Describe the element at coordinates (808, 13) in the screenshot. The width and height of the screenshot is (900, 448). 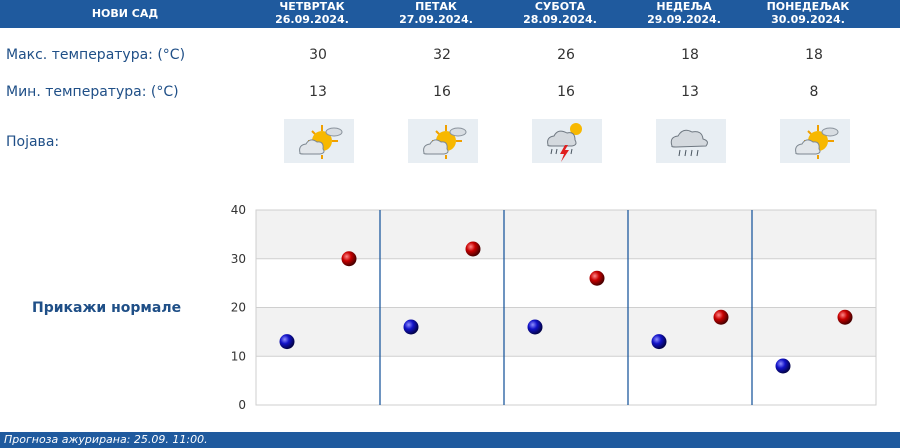
I see `day-header: ПОНЕДЕЉАК 30.09.2024.` at that location.